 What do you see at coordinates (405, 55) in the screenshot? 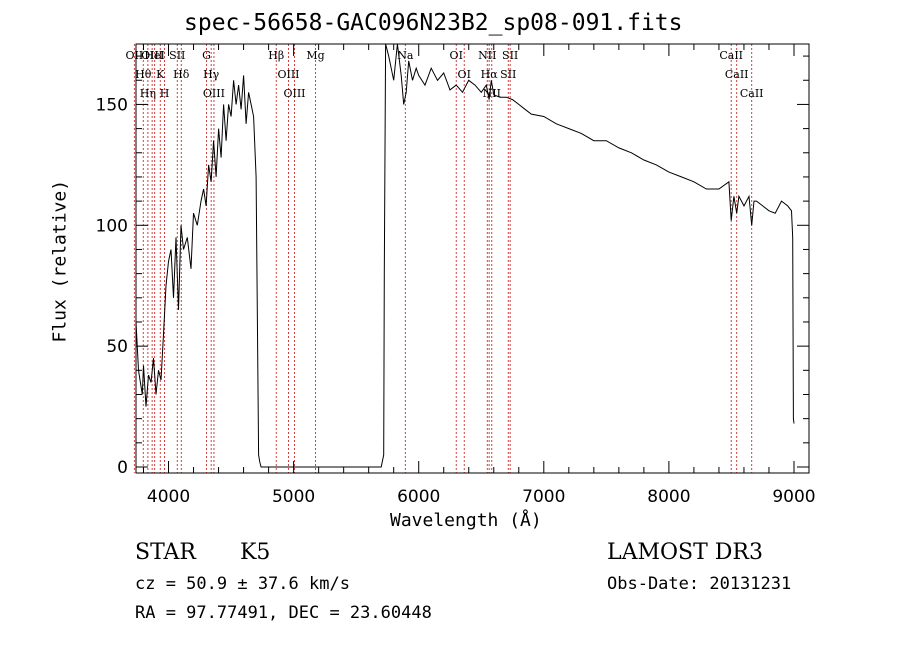
I see `line-label: Na` at bounding box center [405, 55].